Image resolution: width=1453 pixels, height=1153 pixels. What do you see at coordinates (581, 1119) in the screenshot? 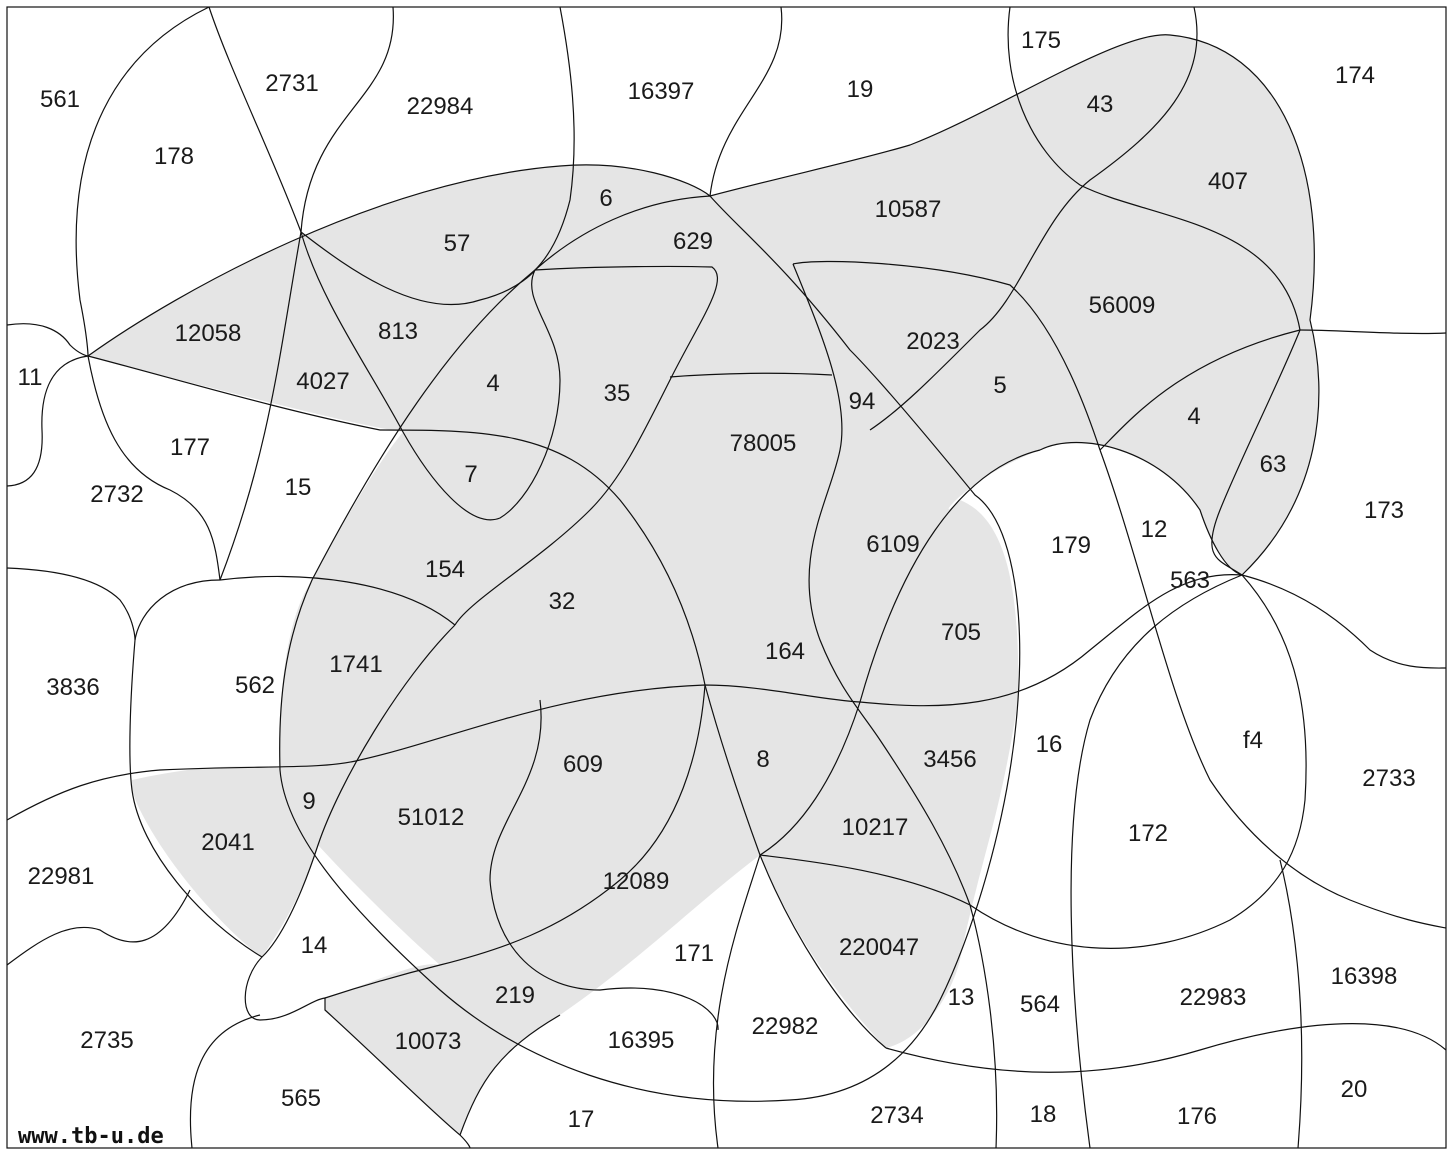
I see `region-label: 17` at bounding box center [581, 1119].